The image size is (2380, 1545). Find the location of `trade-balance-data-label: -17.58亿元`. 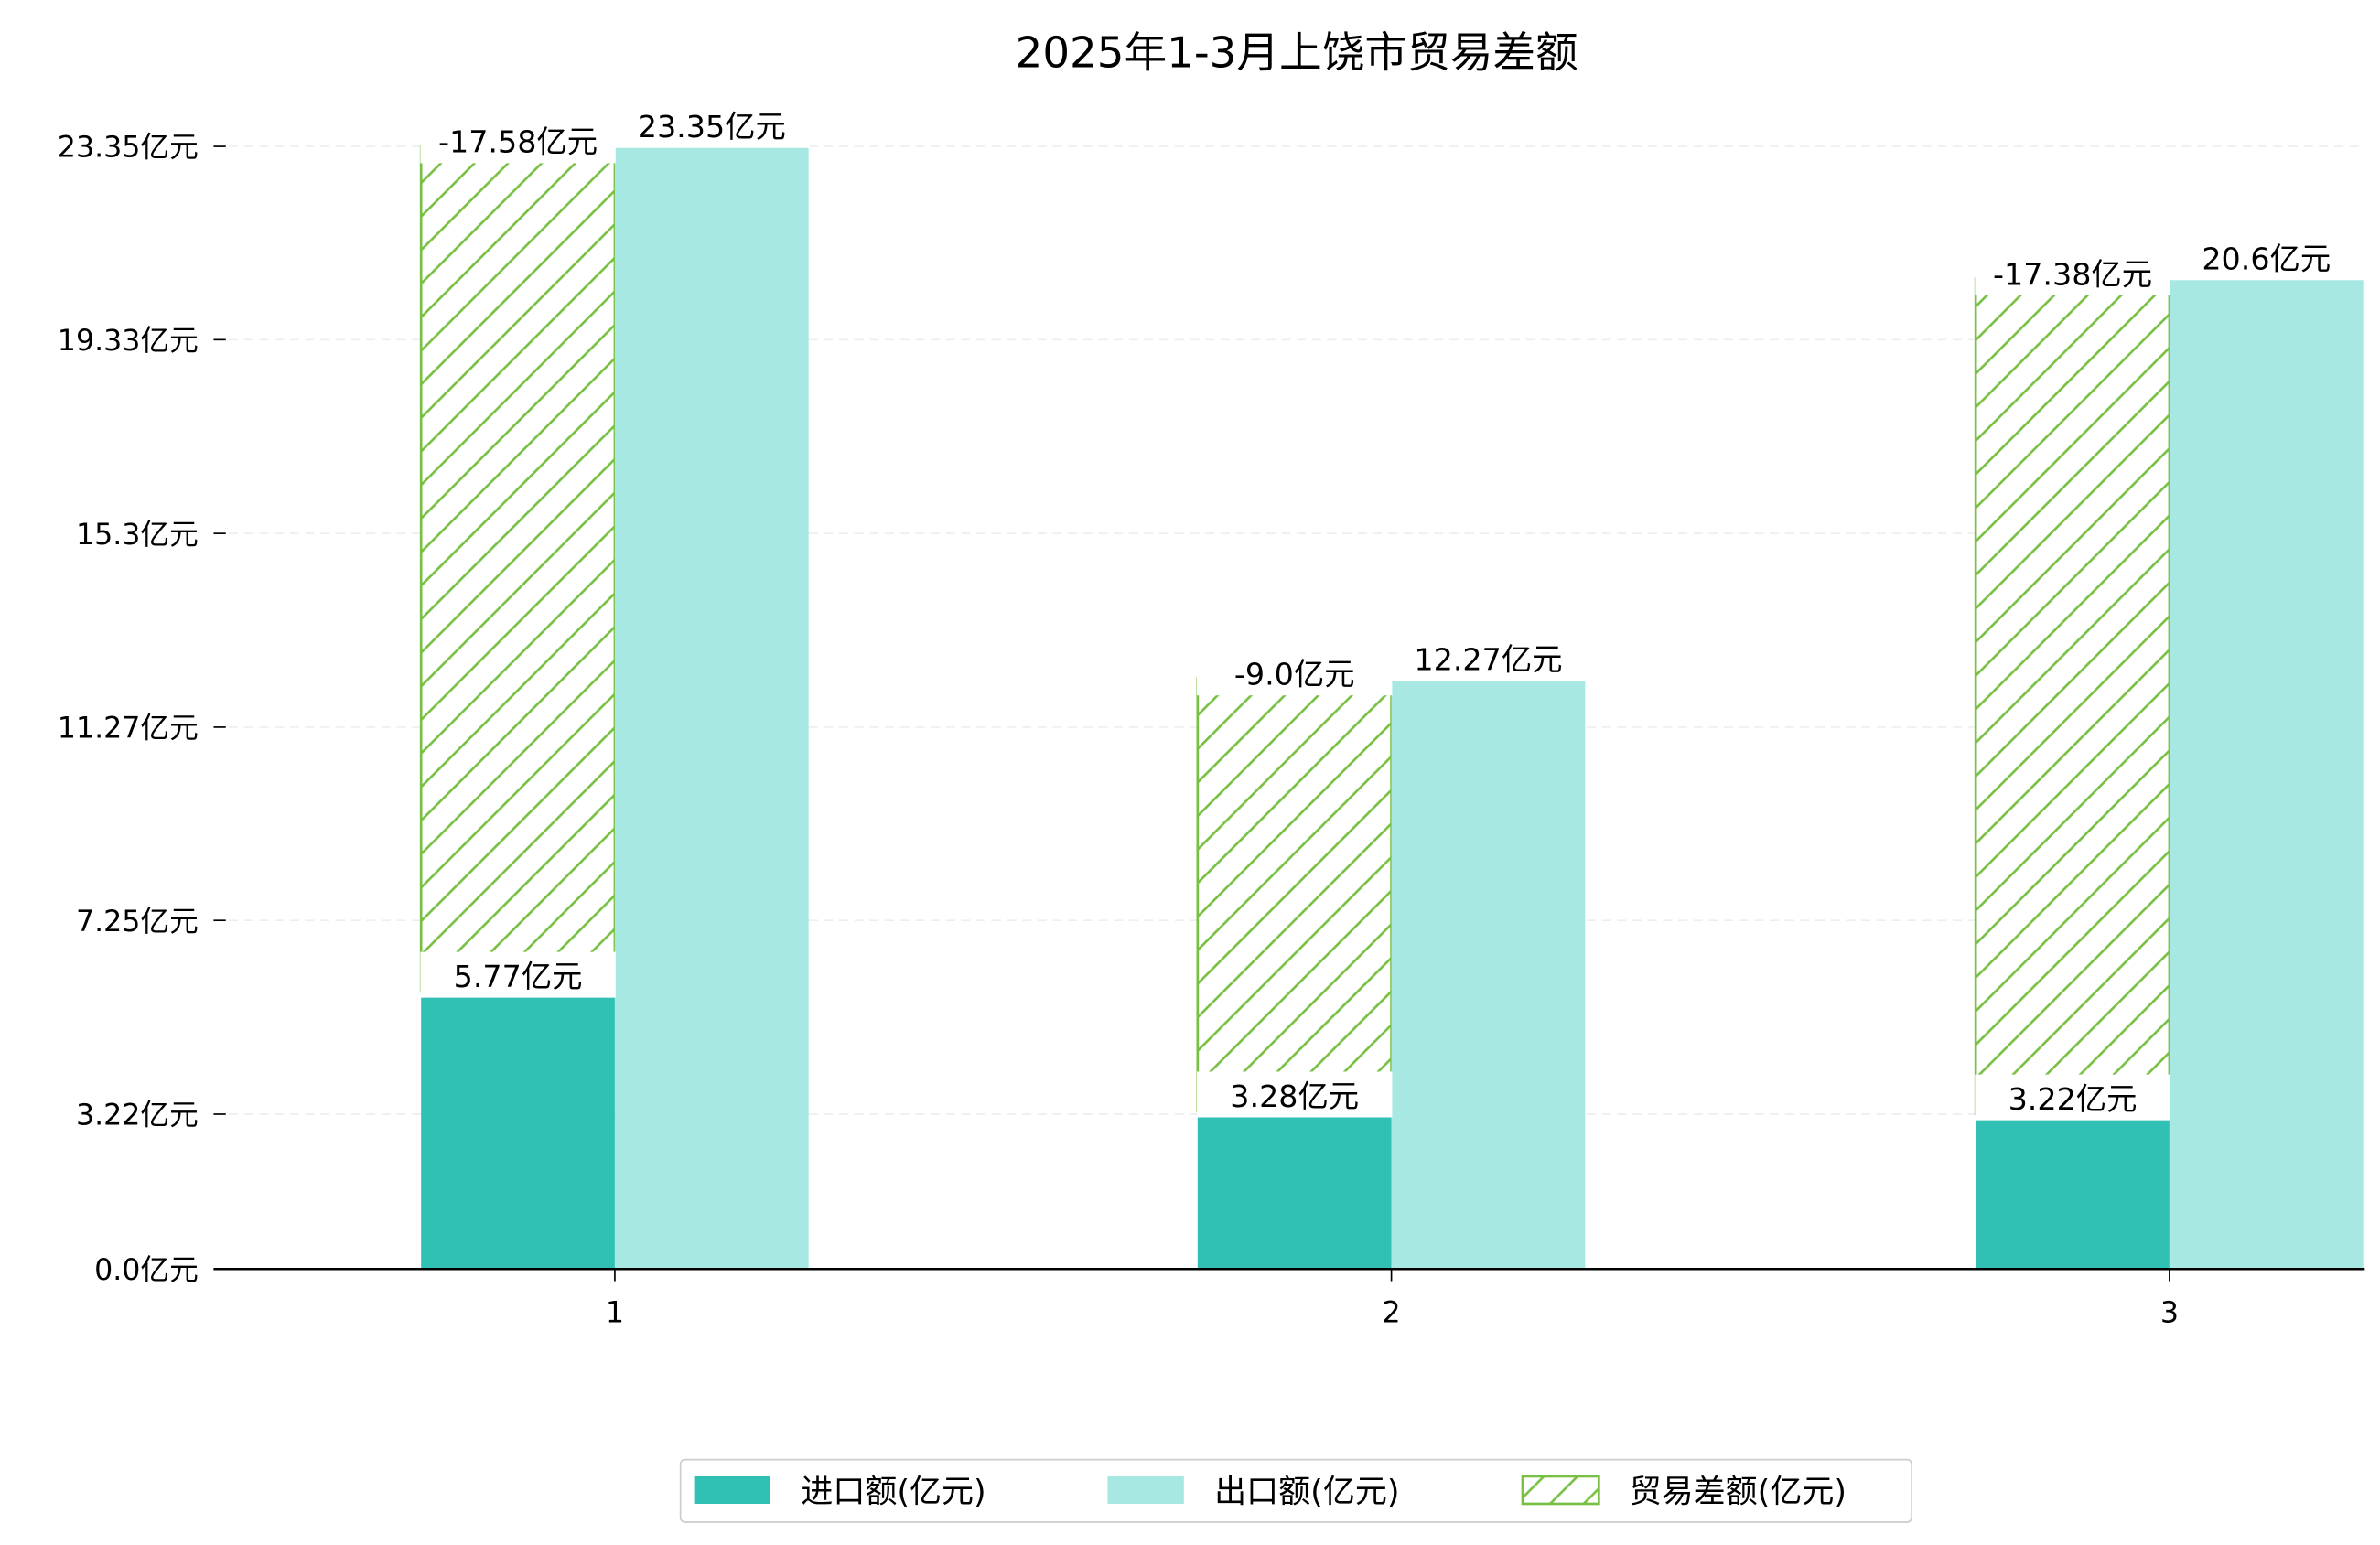

trade-balance-data-label: -17.58亿元 is located at coordinates (518, 142).